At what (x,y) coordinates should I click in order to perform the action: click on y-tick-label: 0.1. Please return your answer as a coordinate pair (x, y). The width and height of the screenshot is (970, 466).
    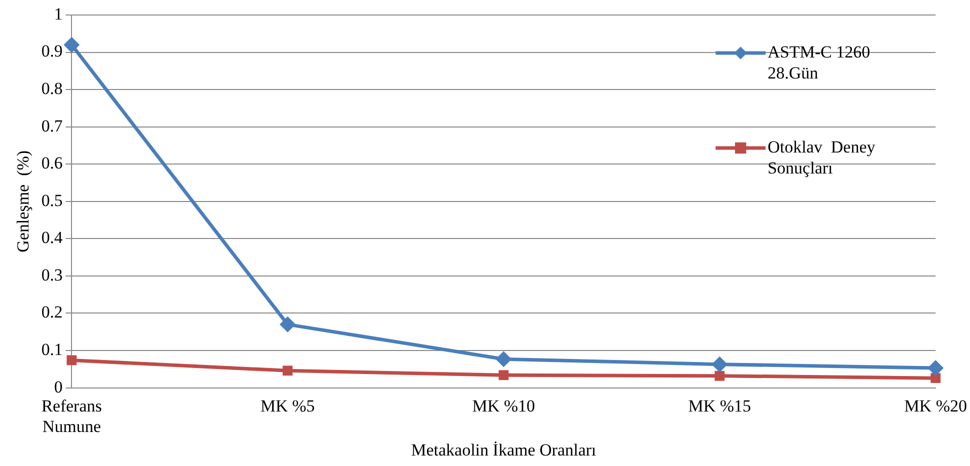
    Looking at the image, I should click on (52, 349).